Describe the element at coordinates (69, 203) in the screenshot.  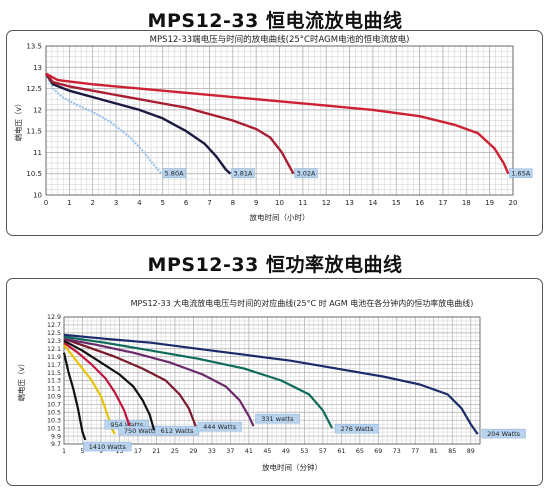
I see `chart1-x-tick-label: 1` at that location.